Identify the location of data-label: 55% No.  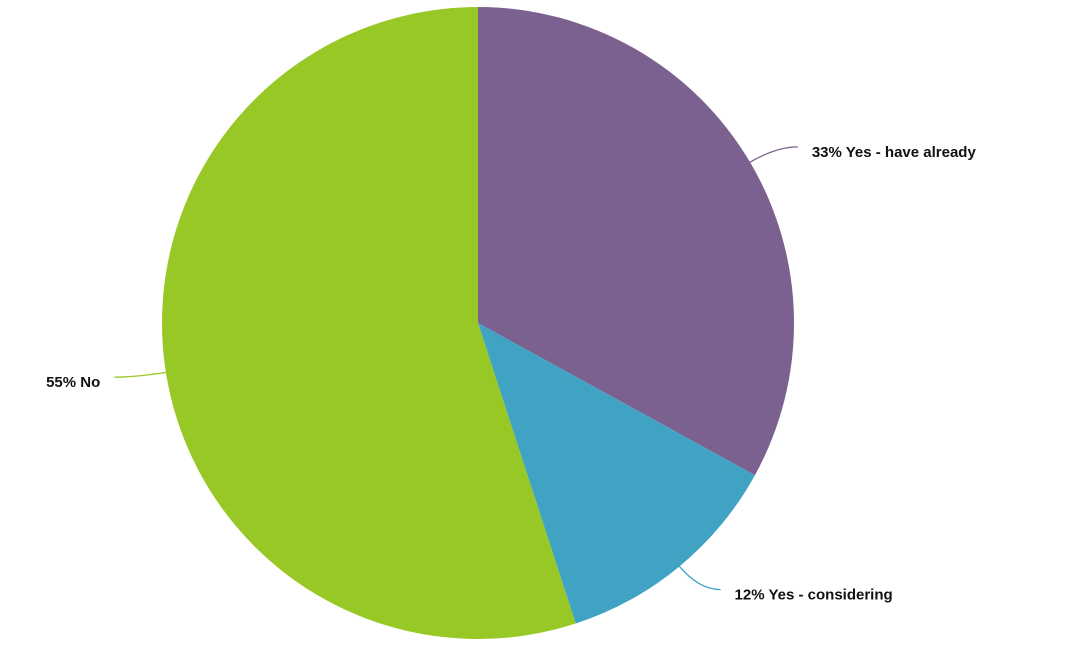
(73, 382).